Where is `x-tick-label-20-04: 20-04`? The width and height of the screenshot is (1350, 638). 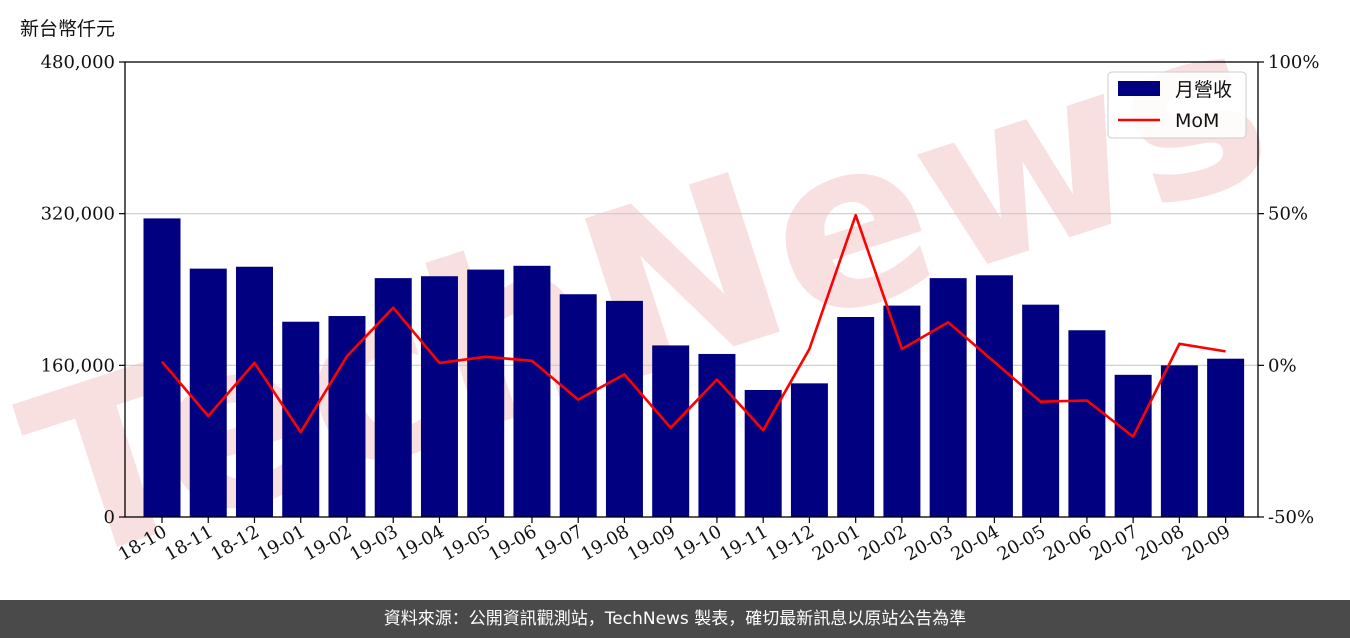 x-tick-label-20-04: 20-04 is located at coordinates (974, 543).